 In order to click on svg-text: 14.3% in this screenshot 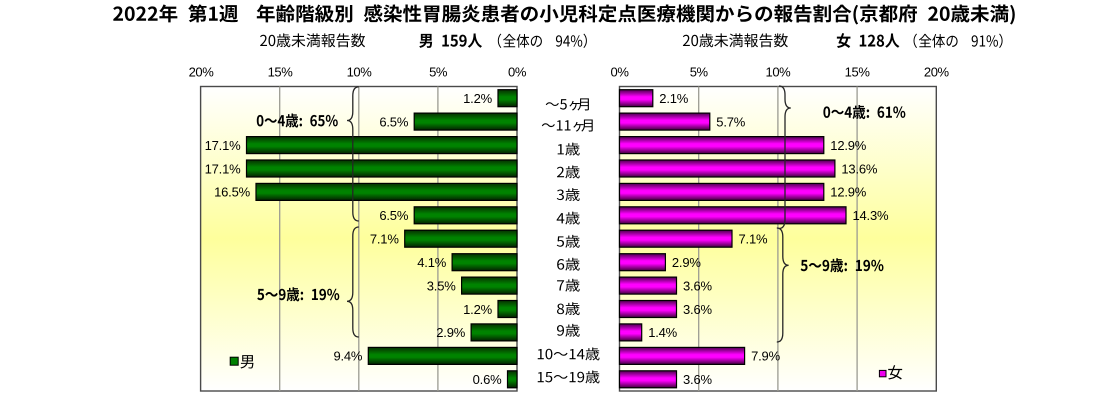, I will do `click(871, 215)`.